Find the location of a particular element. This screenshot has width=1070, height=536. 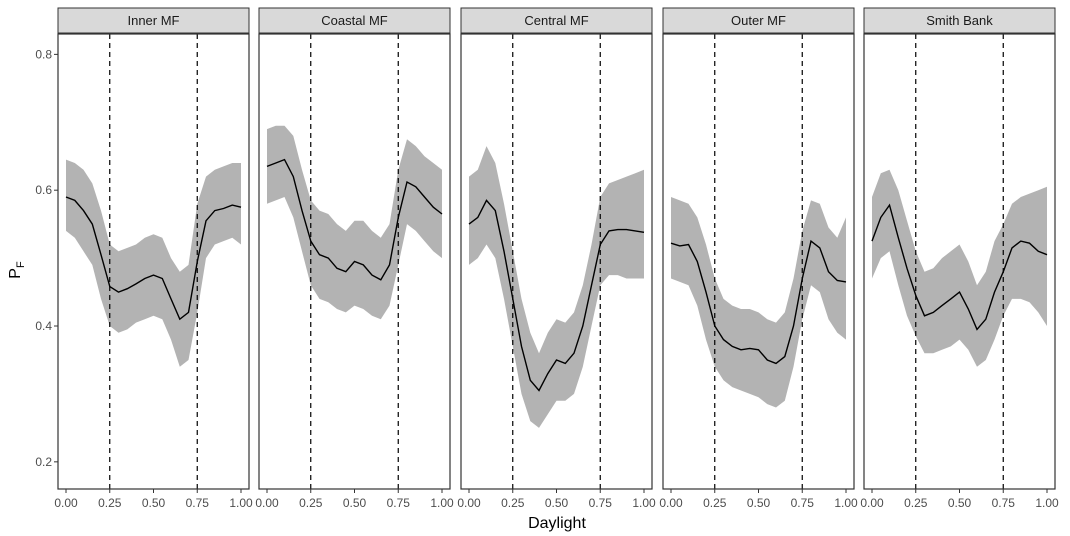

x-axis-title: Daylight is located at coordinates (557, 523).